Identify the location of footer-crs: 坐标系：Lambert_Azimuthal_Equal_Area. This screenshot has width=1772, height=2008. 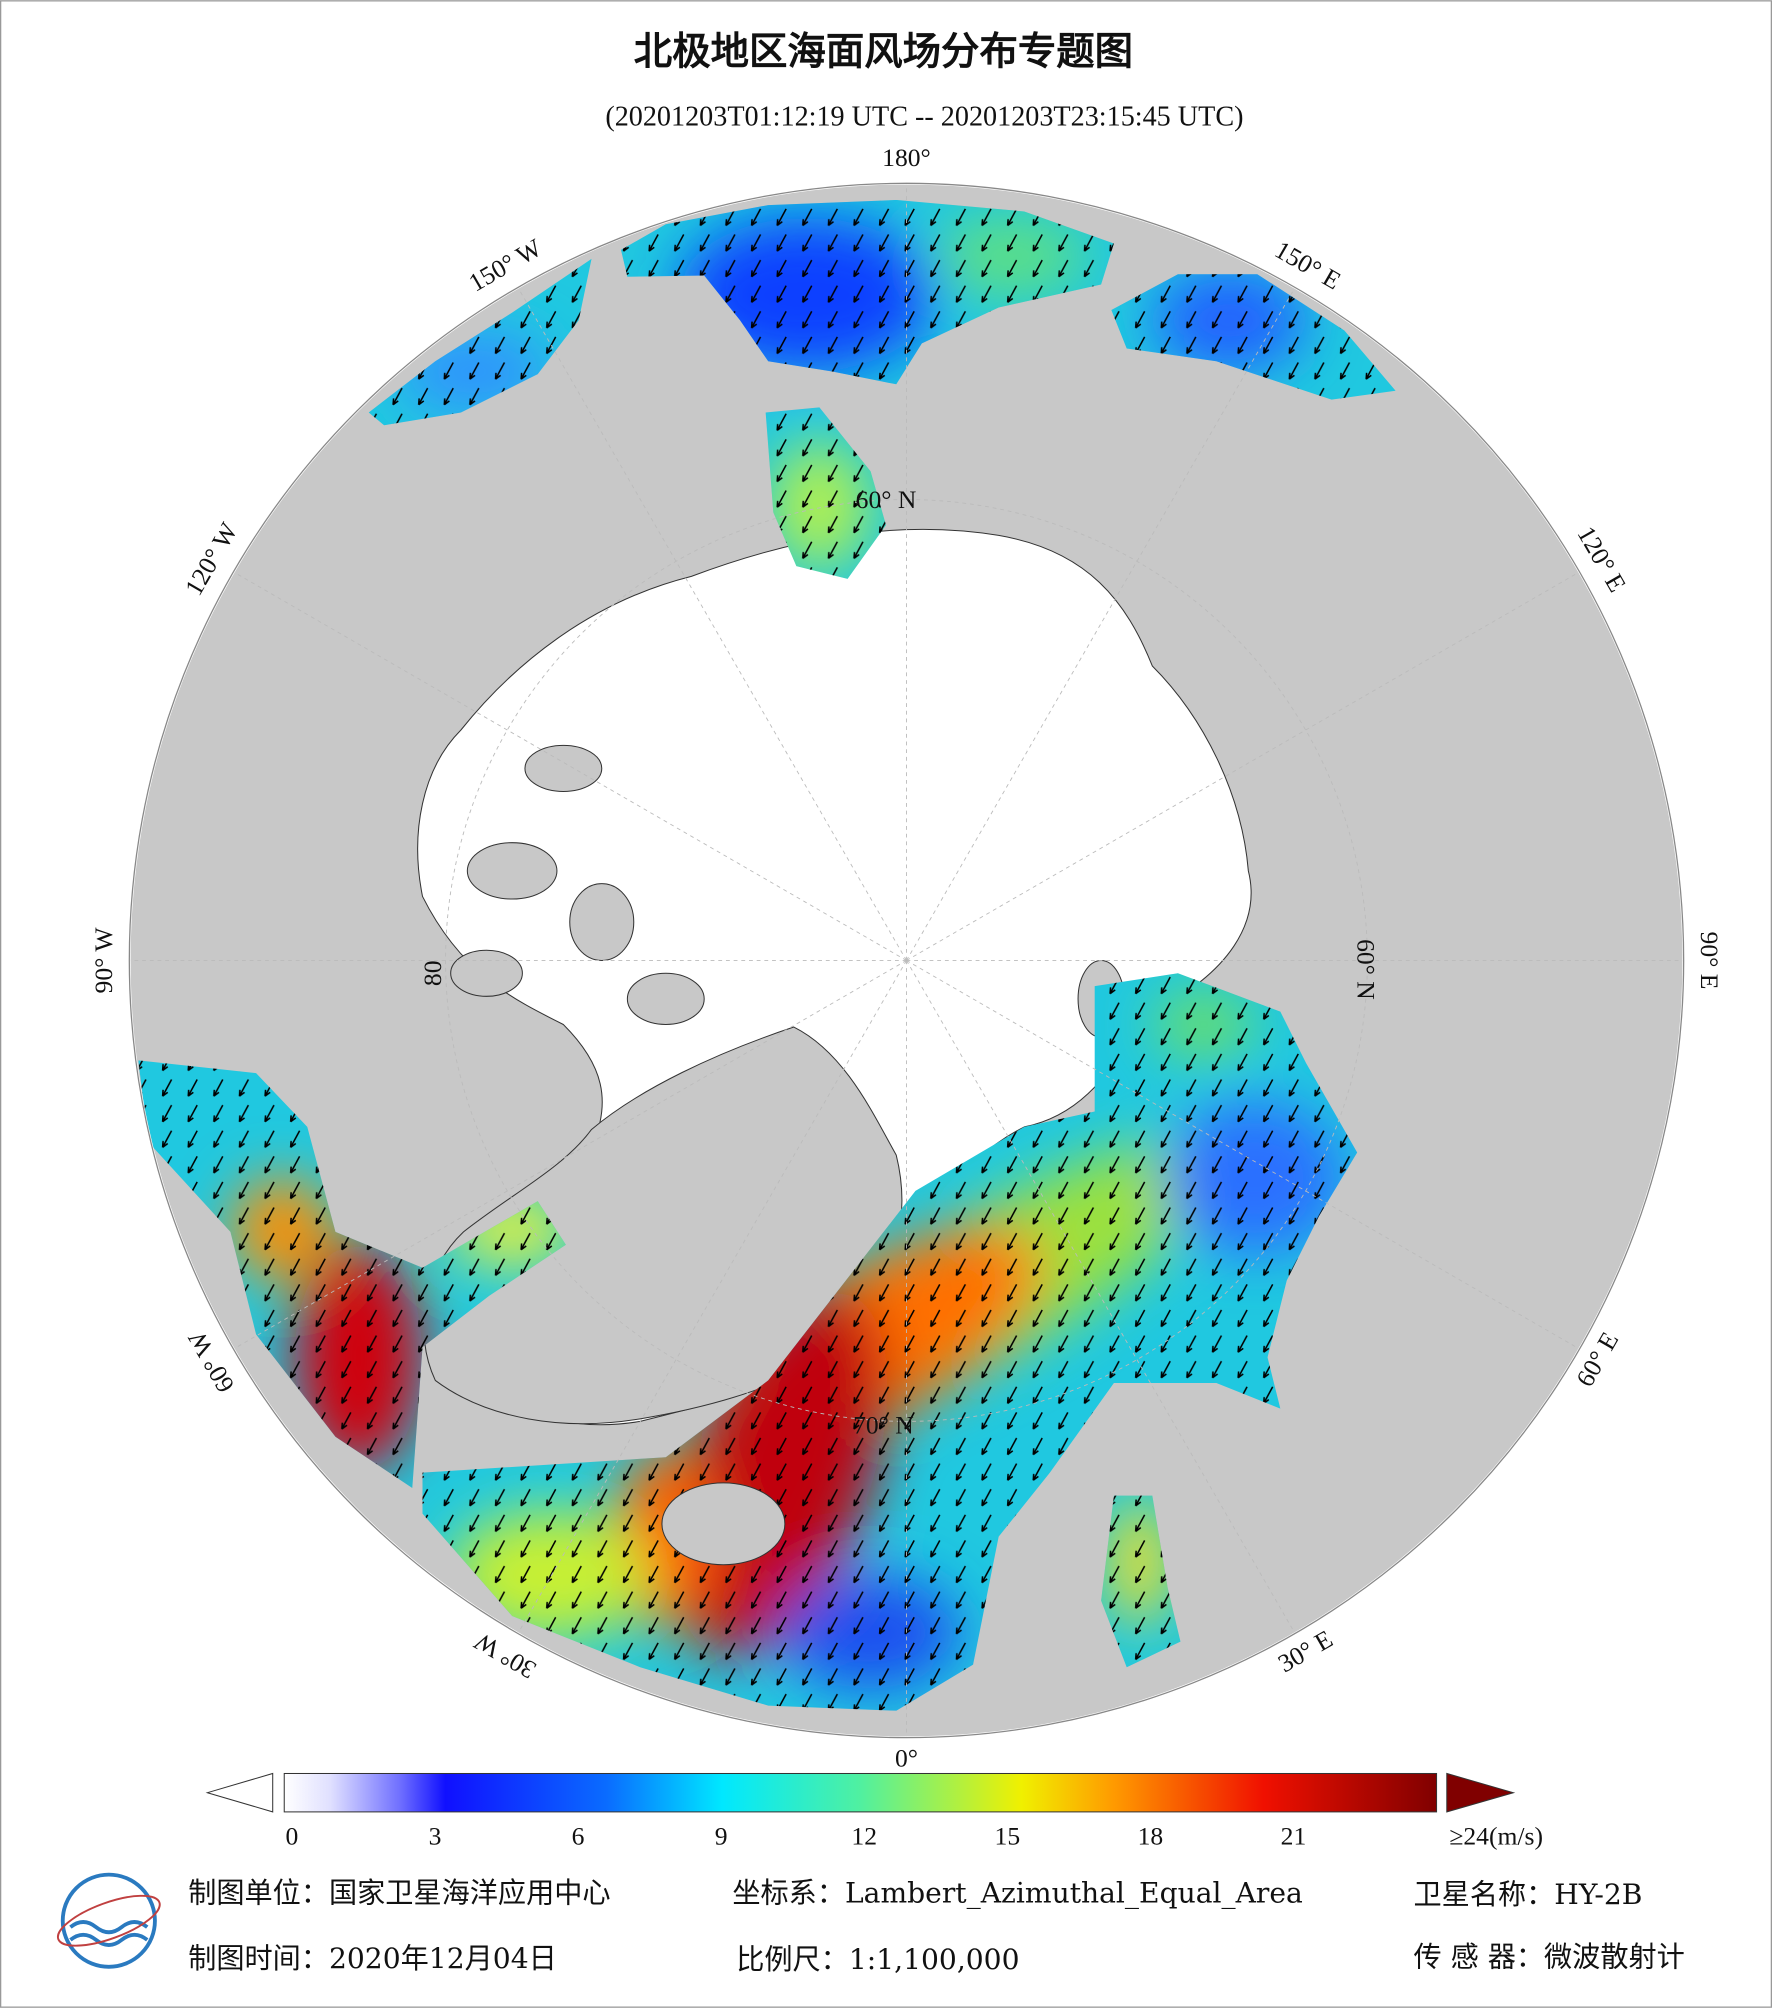
(1017, 1893).